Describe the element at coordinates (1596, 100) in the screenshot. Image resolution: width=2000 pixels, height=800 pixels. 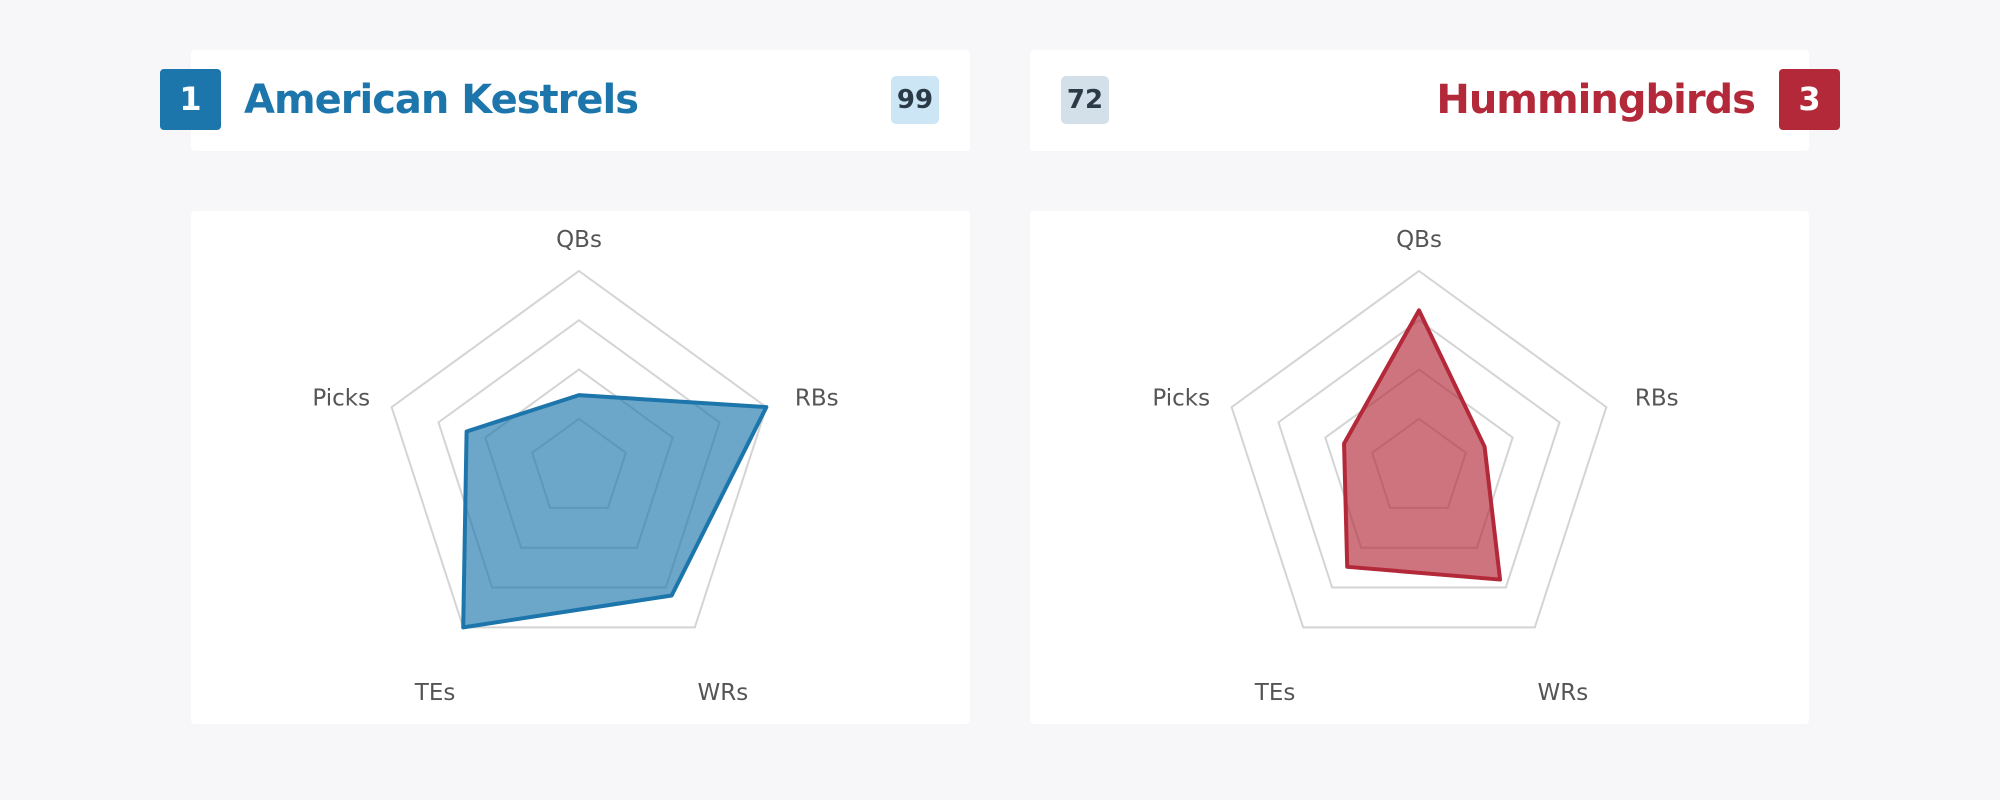
I see `right-team-name: Hummingbirds` at that location.